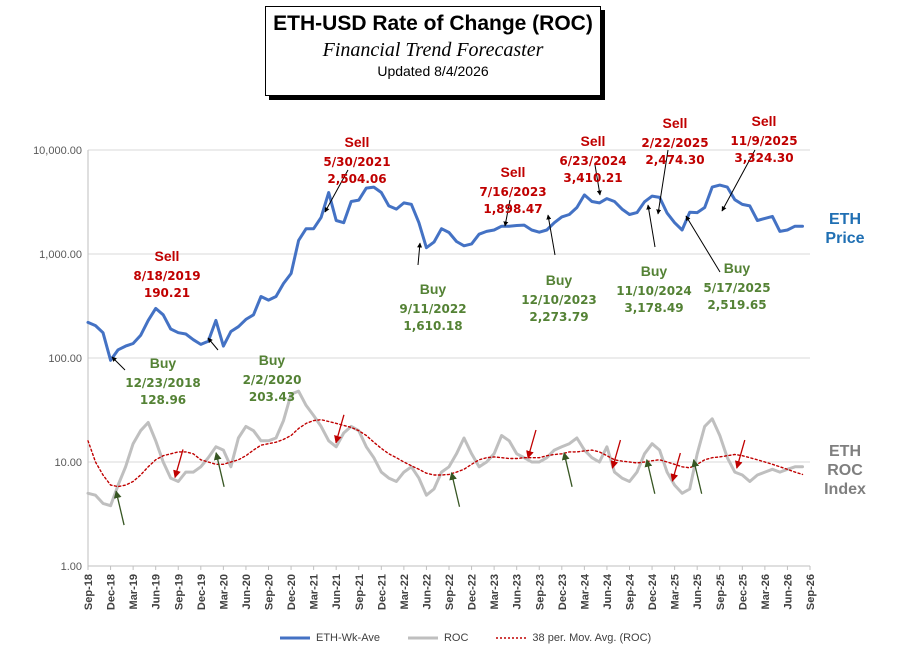 The height and width of the screenshot is (661, 910). What do you see at coordinates (382, 592) in the screenshot?
I see `x-tick-label: Dec-21` at bounding box center [382, 592].